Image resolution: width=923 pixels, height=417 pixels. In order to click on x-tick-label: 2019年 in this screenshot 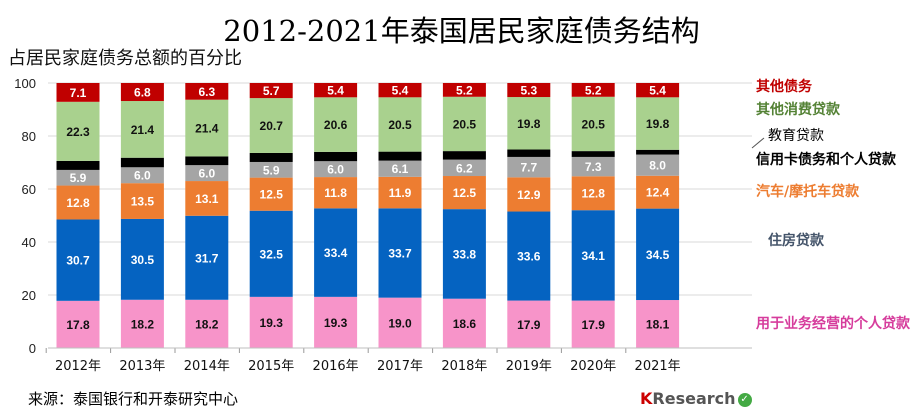, I will do `click(529, 366)`.